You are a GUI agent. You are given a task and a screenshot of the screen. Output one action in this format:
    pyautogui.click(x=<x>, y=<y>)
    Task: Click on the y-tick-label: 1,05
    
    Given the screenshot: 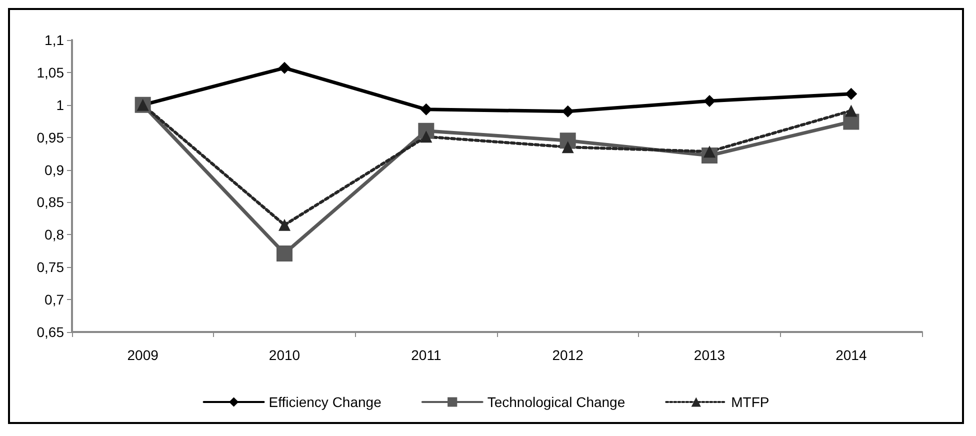 What is the action you would take?
    pyautogui.click(x=50, y=72)
    